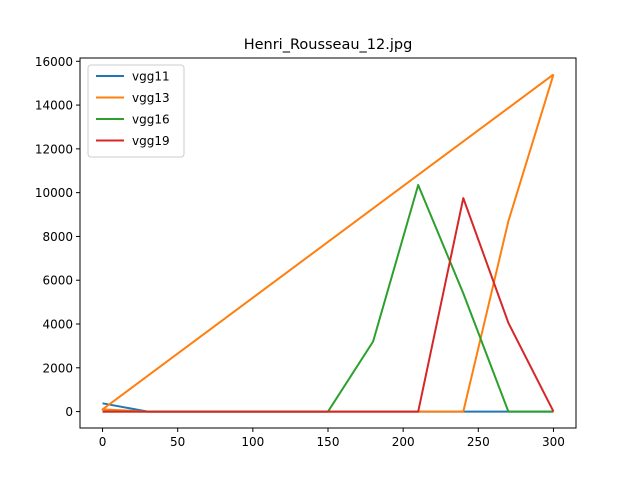 The image size is (640, 480). Describe the element at coordinates (54, 106) in the screenshot. I see `y-tick-label: 14000` at that location.